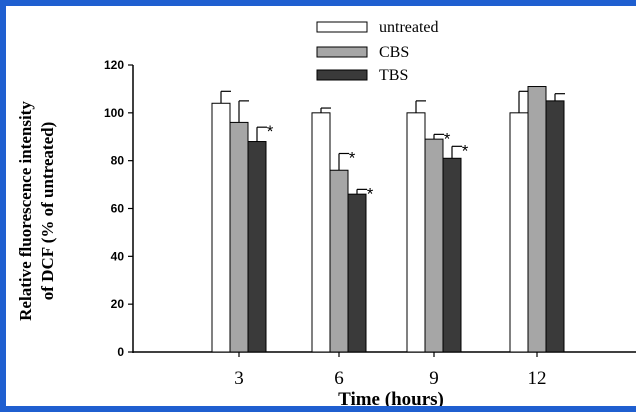 The height and width of the screenshot is (412, 642). What do you see at coordinates (434, 378) in the screenshot?
I see `x-tick-label: 9` at bounding box center [434, 378].